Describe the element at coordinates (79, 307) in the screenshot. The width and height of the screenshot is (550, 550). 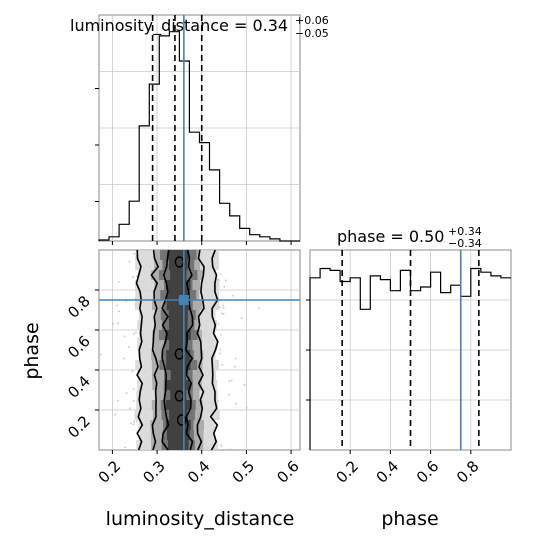
I see `y-tick-label-phase: 0.8` at that location.